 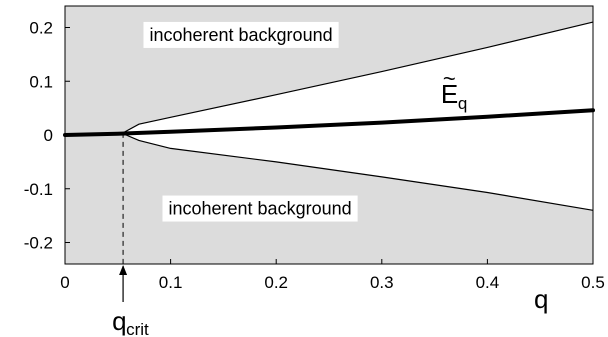 I want to click on lower-region-label: incoherent background, so click(x=259, y=209).